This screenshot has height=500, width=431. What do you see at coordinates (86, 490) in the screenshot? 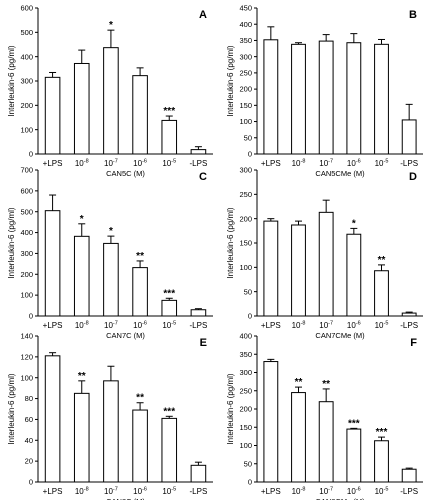
I see `x-tick-label-exponent: -8` at bounding box center [86, 490].